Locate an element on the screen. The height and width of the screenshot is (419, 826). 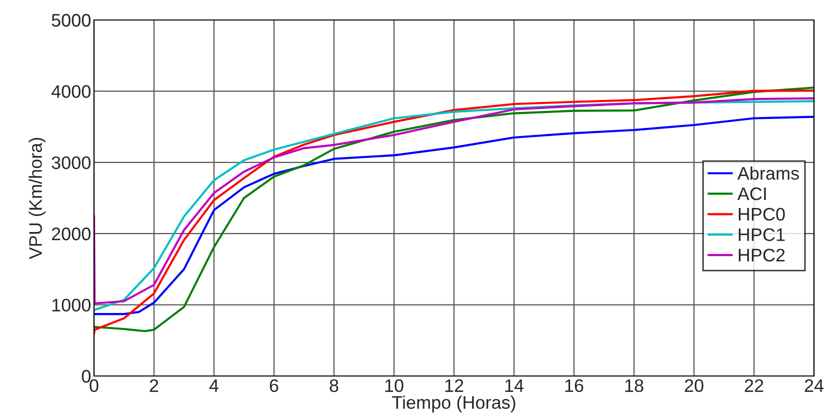
y-tick-label: 2000 is located at coordinates (71, 234).